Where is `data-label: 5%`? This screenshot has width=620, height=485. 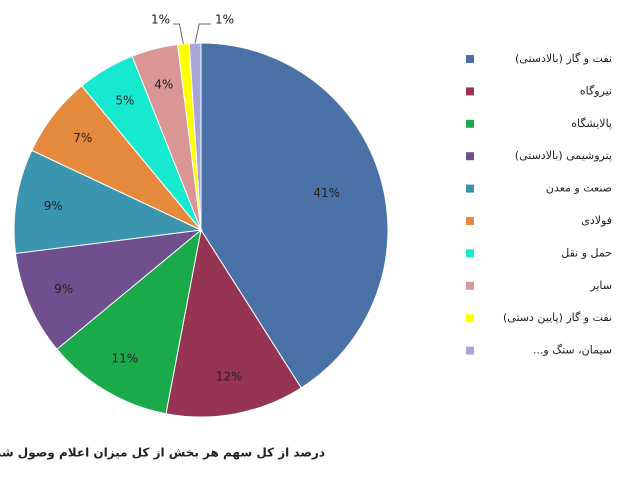
data-label: 5% is located at coordinates (124, 101).